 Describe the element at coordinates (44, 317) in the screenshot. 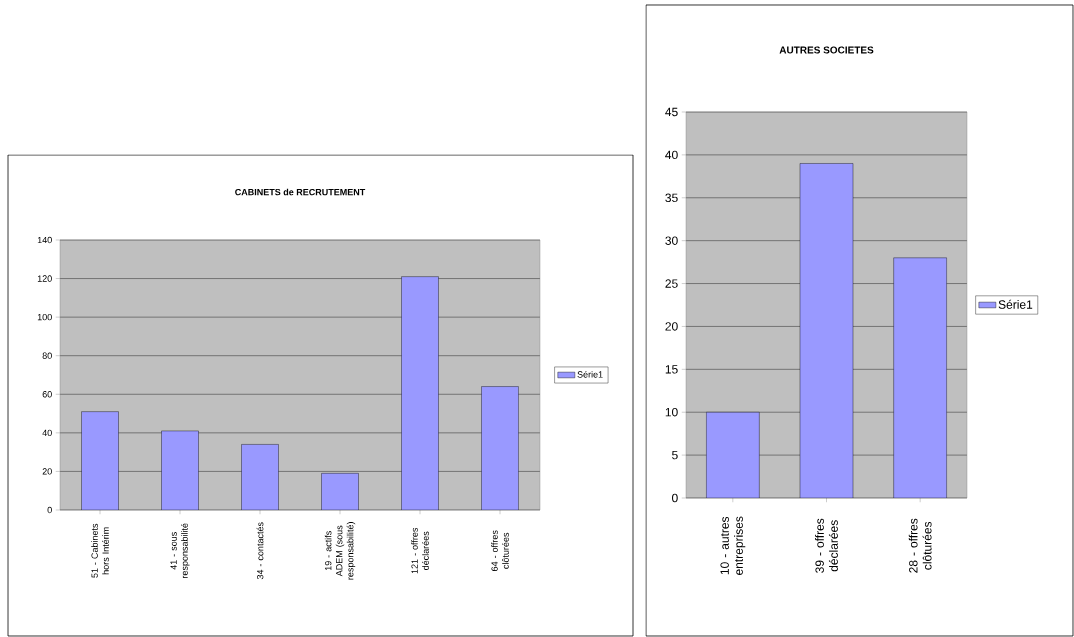

I see `y-tick-label: 100` at that location.